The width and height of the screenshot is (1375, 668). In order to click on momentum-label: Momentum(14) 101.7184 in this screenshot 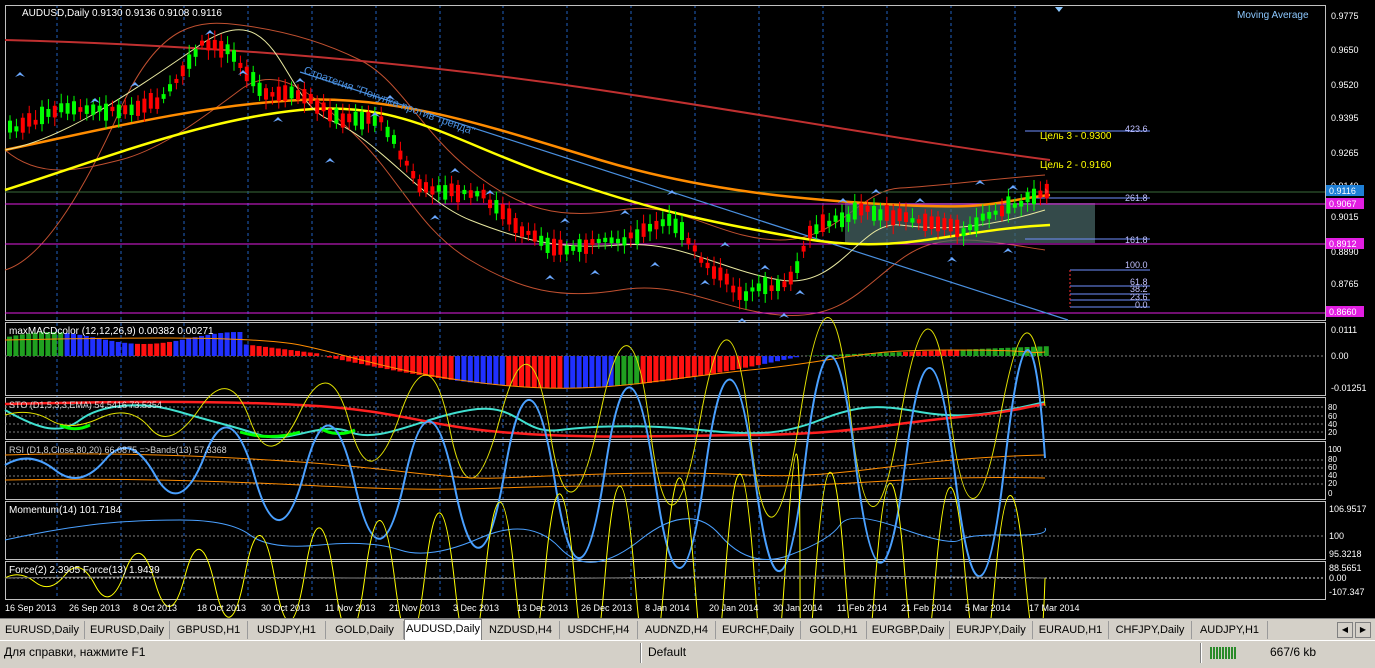, I will do `click(65, 510)`.